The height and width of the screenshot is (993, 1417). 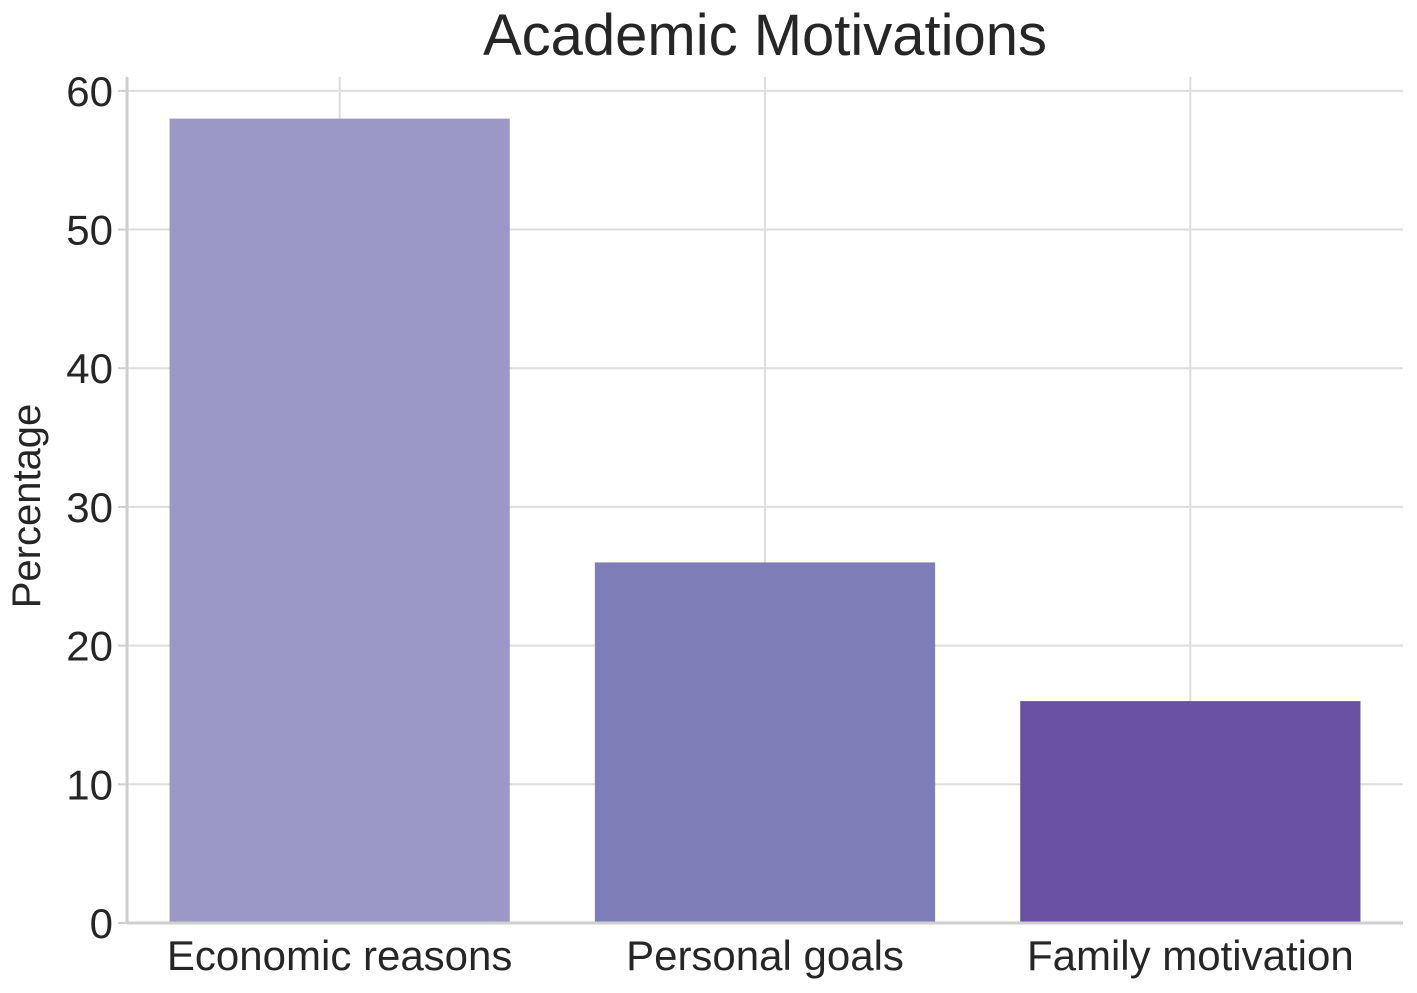 What do you see at coordinates (27, 506) in the screenshot?
I see `y-axis-label: Percentage` at bounding box center [27, 506].